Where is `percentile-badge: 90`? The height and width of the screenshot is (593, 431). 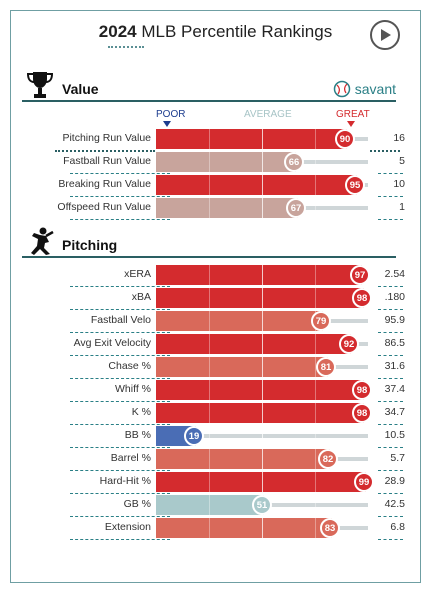
percentile-badge: 90 is located at coordinates (345, 139).